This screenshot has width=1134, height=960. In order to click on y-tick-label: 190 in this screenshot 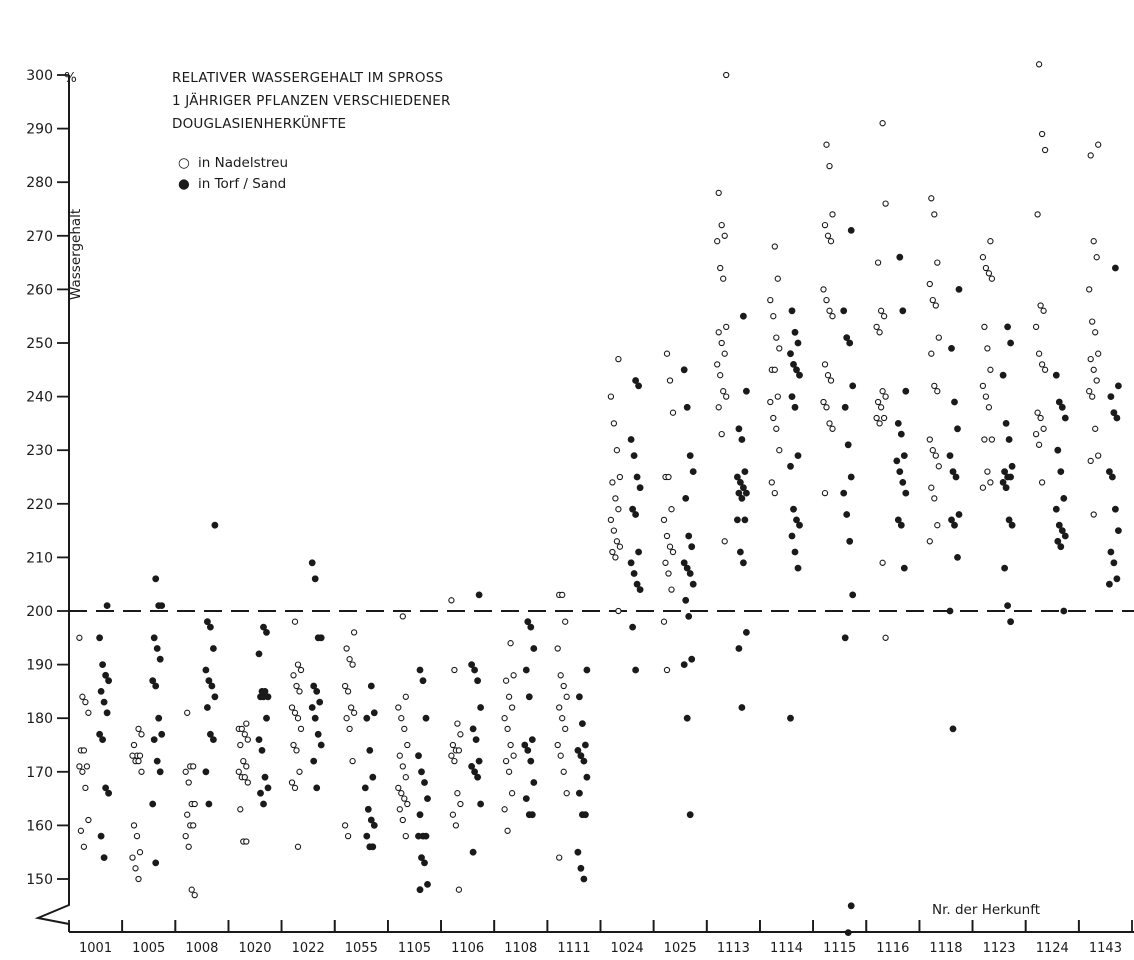, I will do `click(39, 666)`.